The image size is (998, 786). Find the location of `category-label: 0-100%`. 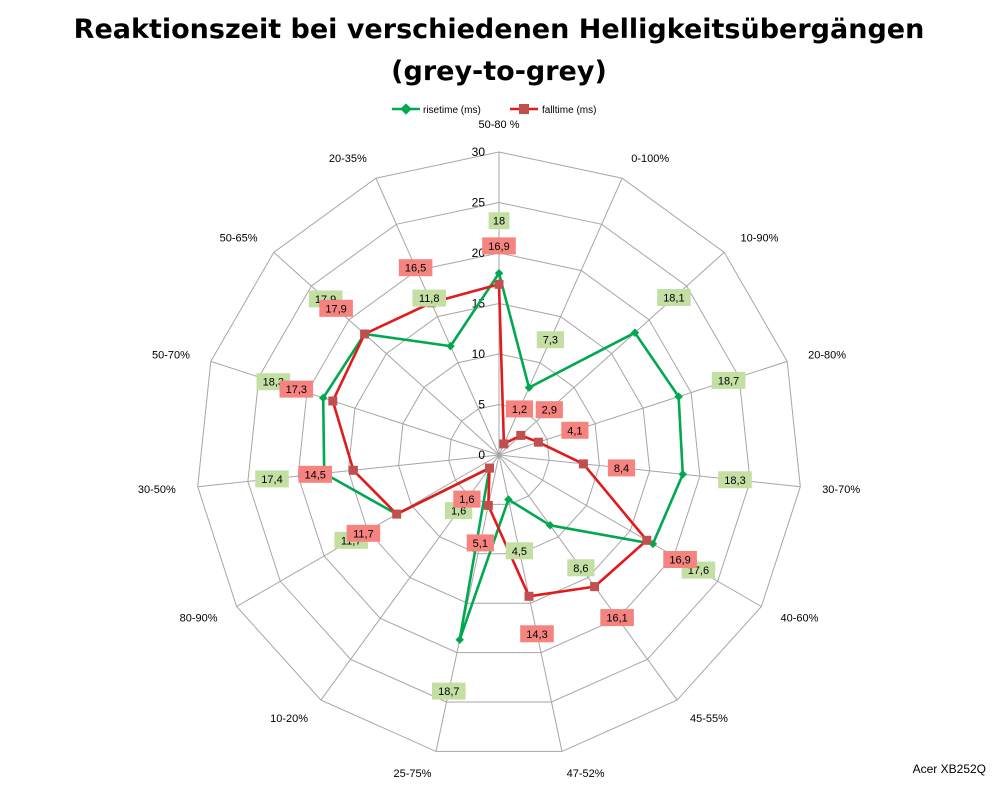

category-label: 0-100% is located at coordinates (650, 159).